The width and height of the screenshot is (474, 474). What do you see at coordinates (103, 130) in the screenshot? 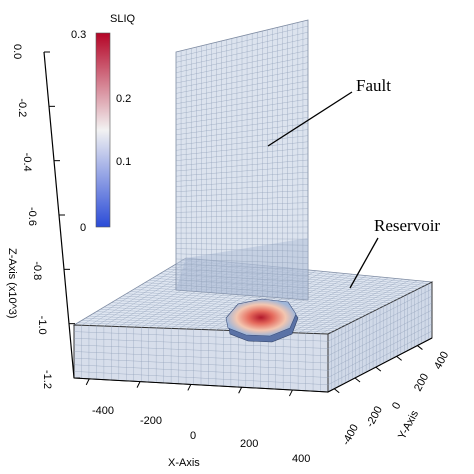
I see `colorbar-ramp` at bounding box center [103, 130].